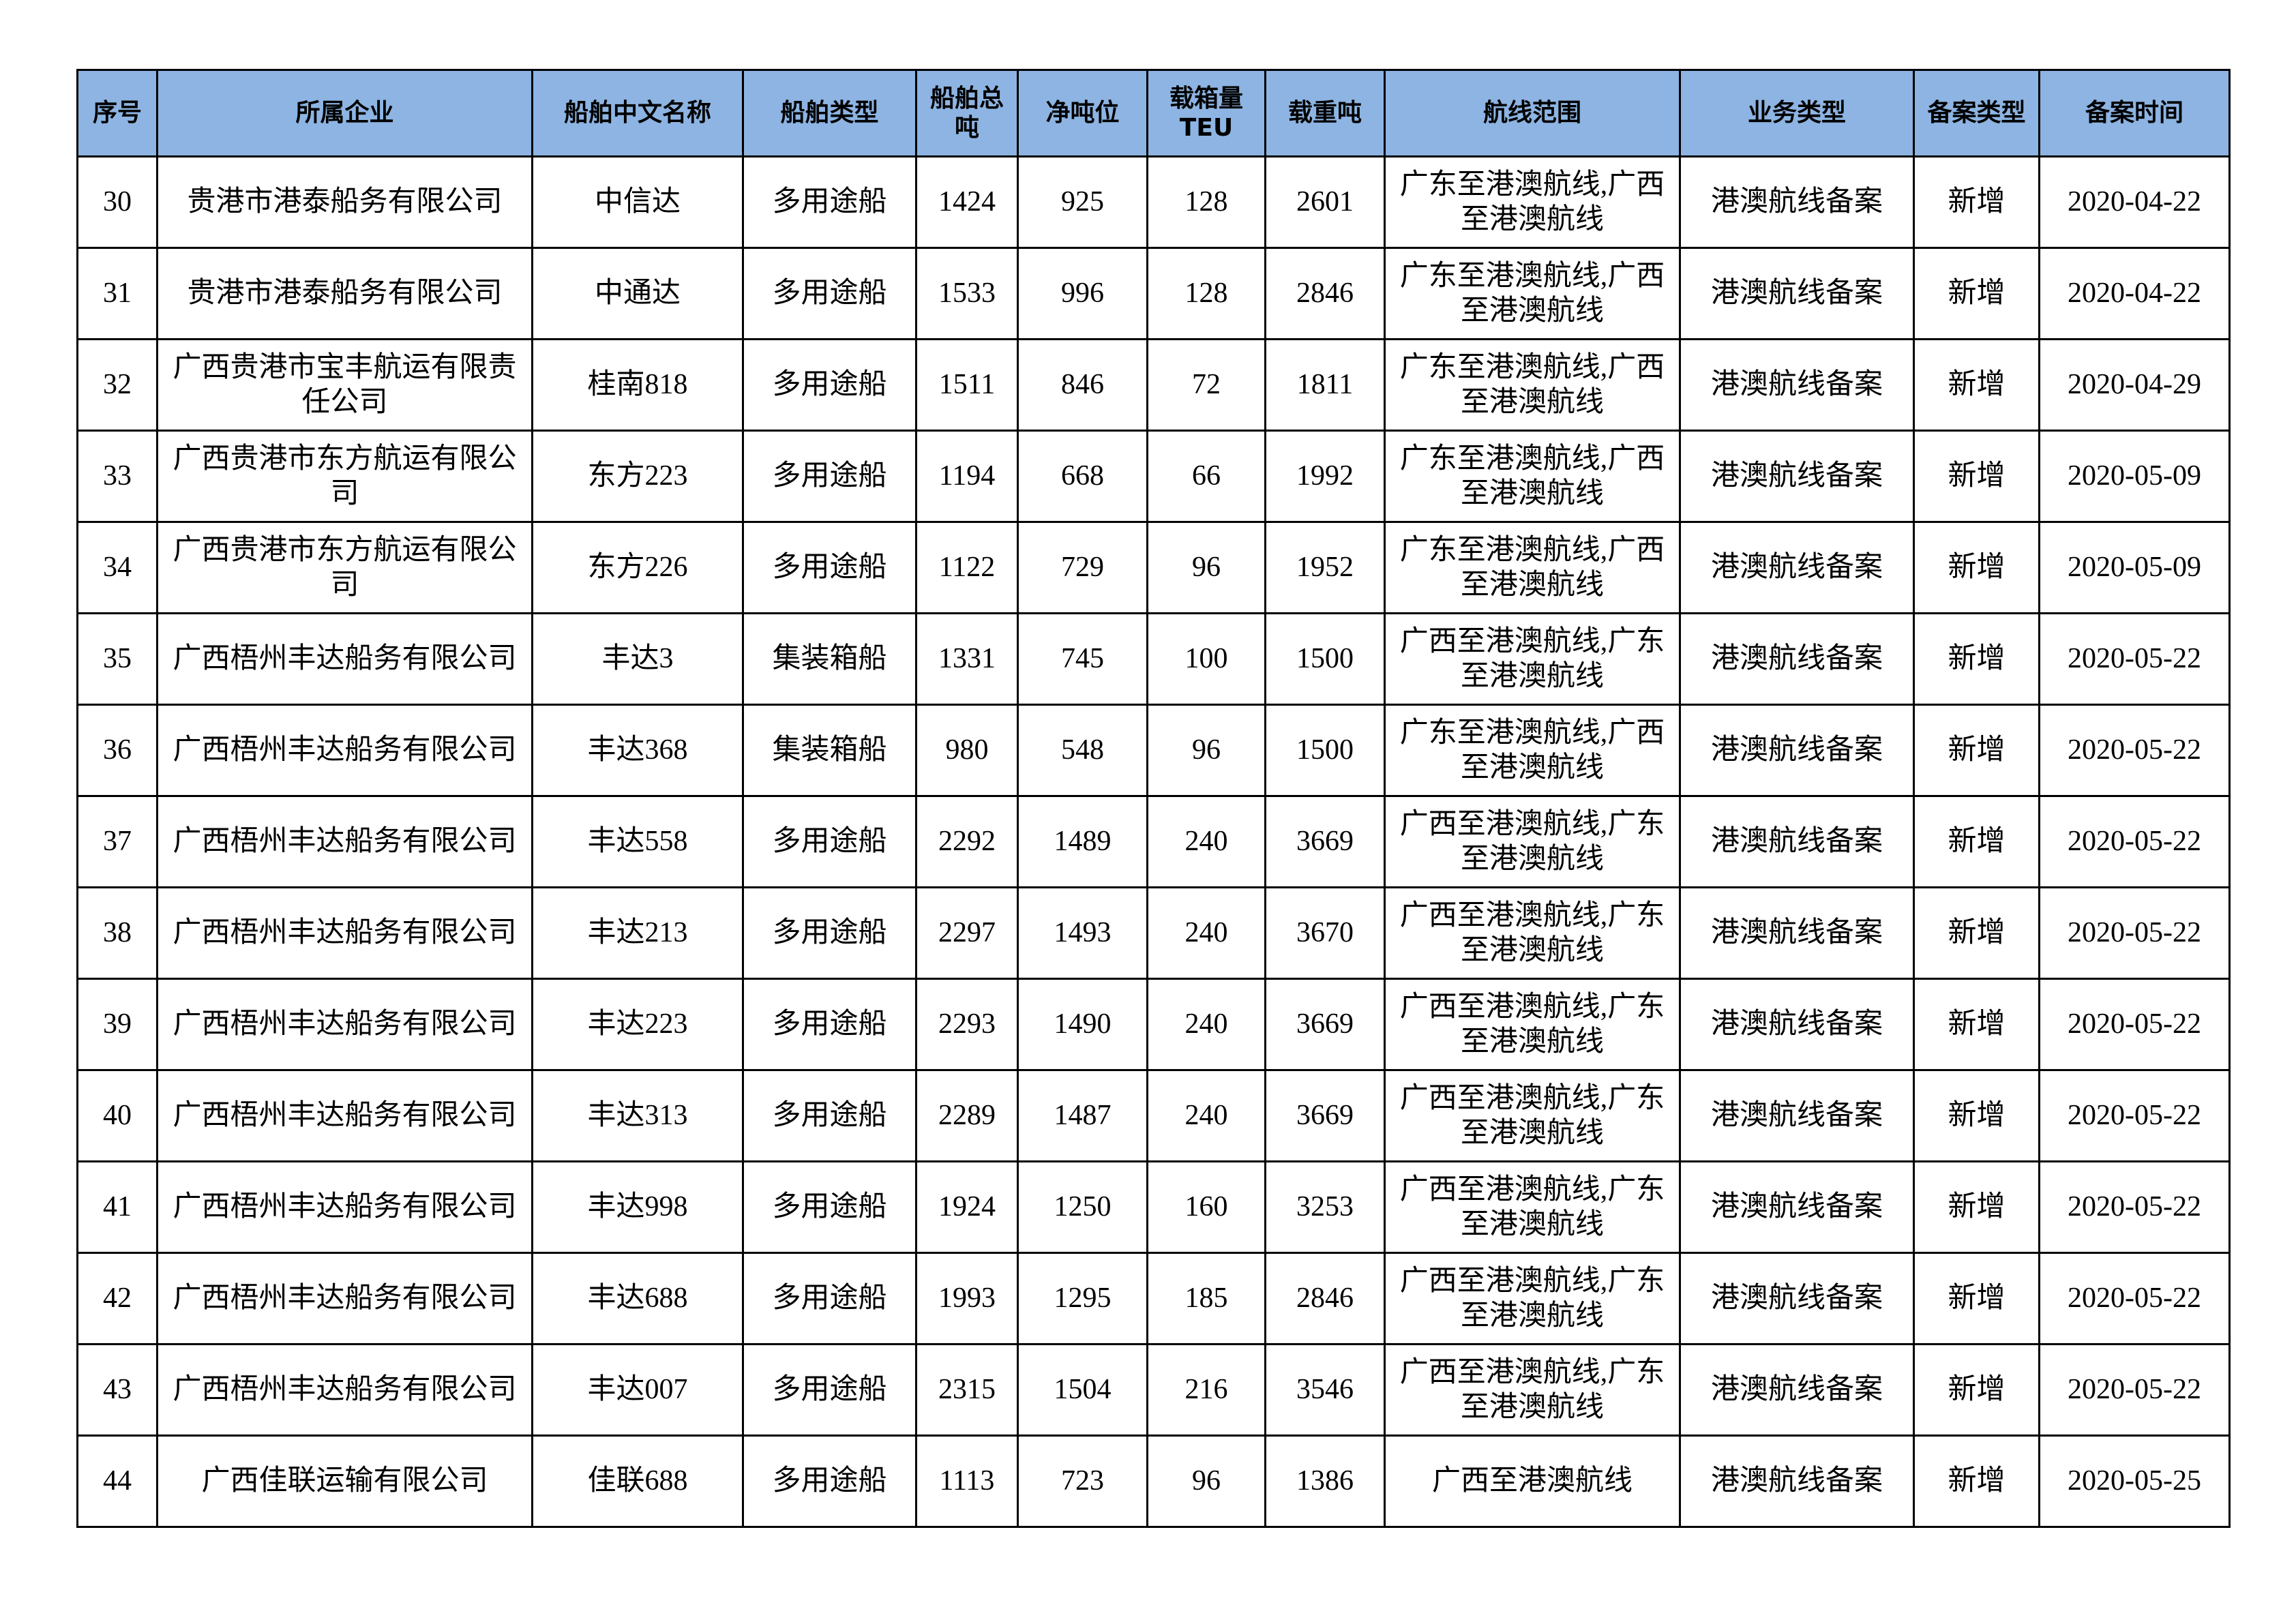  Describe the element at coordinates (1533, 113) in the screenshot. I see `header-cell: 航线范围` at that location.